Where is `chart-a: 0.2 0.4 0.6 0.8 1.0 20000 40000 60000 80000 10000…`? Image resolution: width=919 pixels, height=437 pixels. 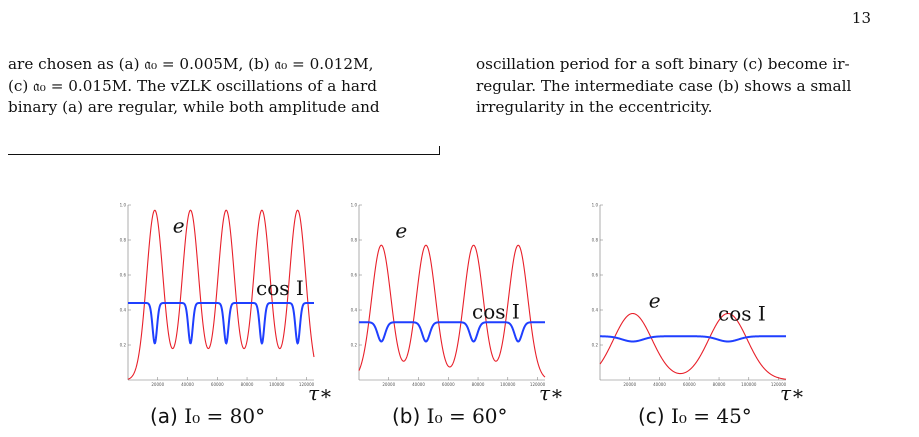 chart-a: 0.2 0.4 0.6 0.8 1.0 20000 40000 60000 80000 10000… is located at coordinates (226, 304).